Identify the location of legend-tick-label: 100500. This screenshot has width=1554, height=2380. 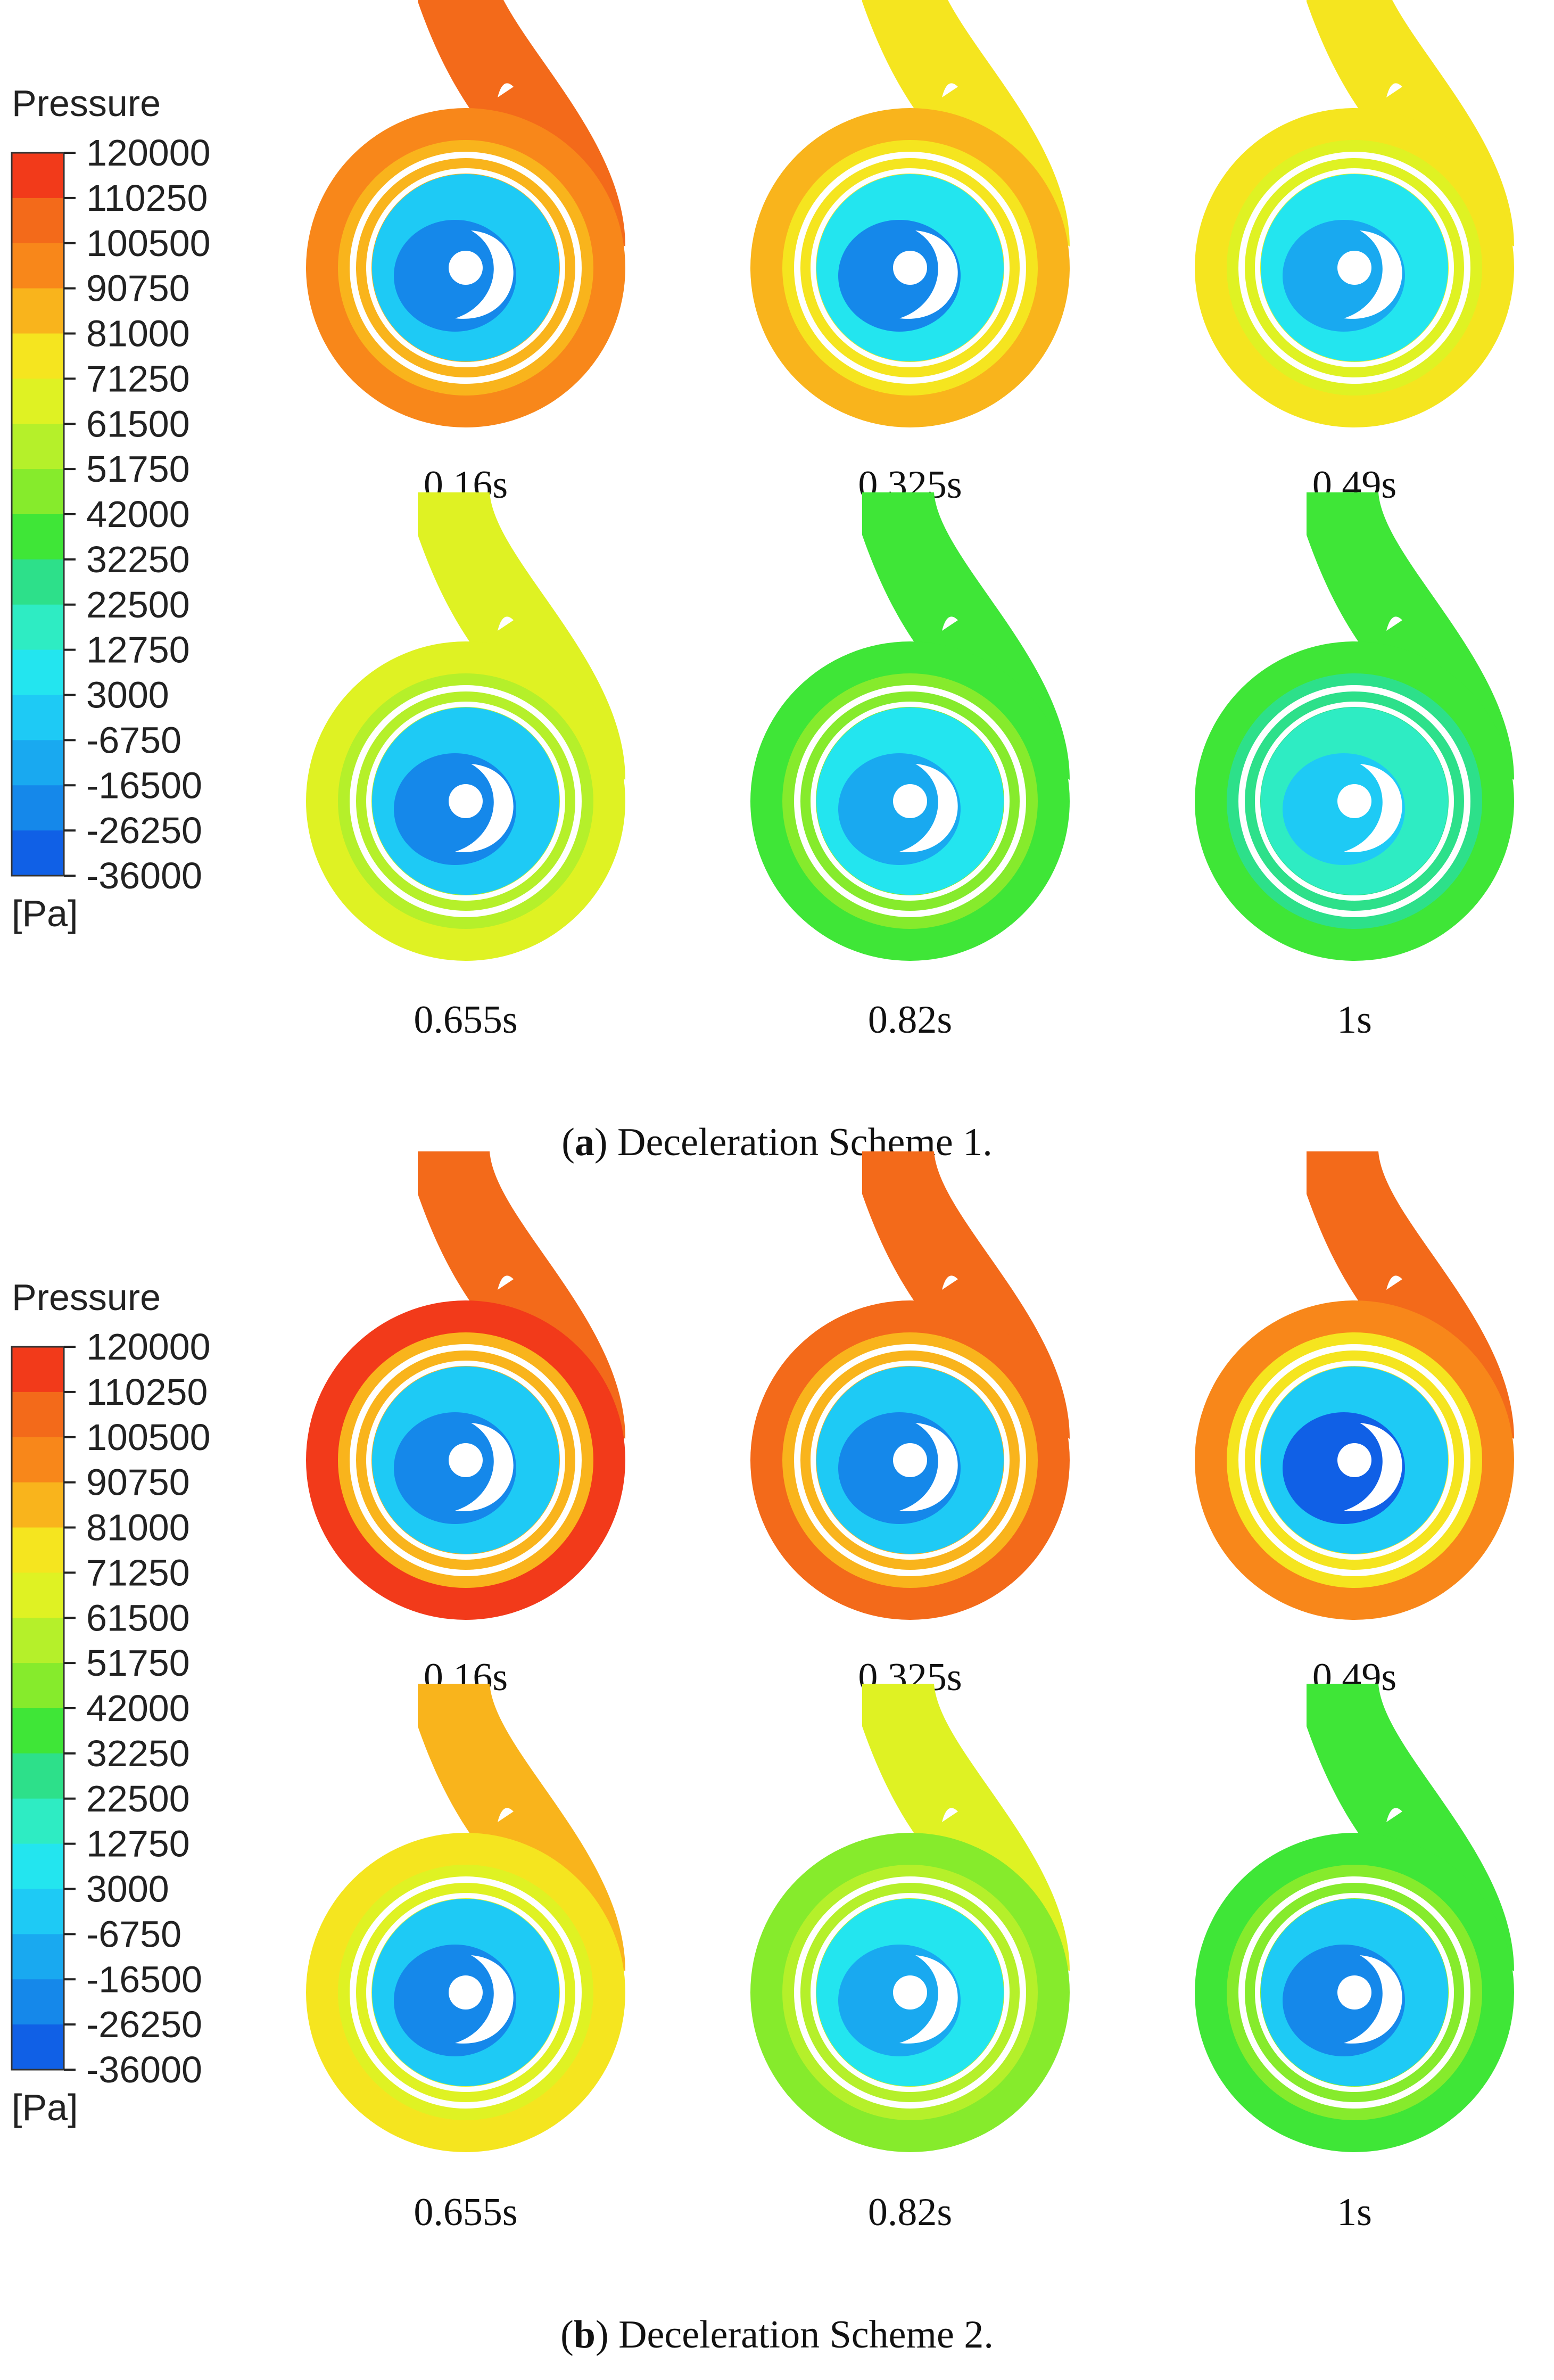
(148, 1437).